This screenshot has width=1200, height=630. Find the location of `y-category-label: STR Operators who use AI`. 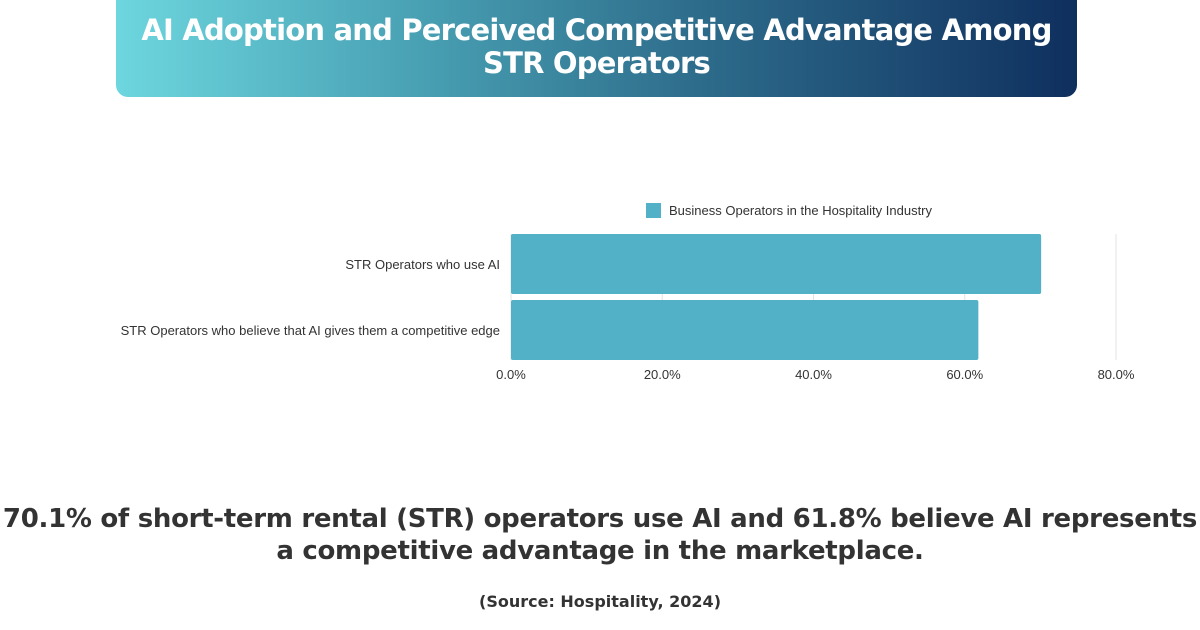

y-category-label: STR Operators who use AI is located at coordinates (422, 264).